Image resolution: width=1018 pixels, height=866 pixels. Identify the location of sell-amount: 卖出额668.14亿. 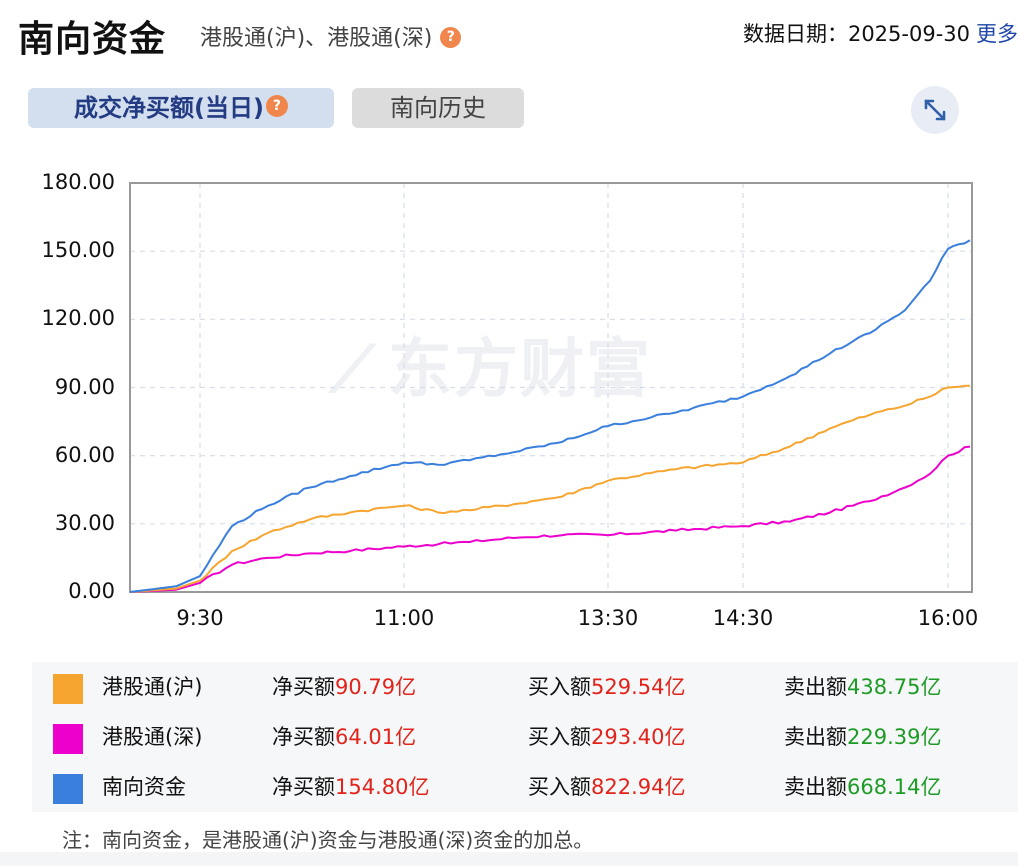
(863, 787).